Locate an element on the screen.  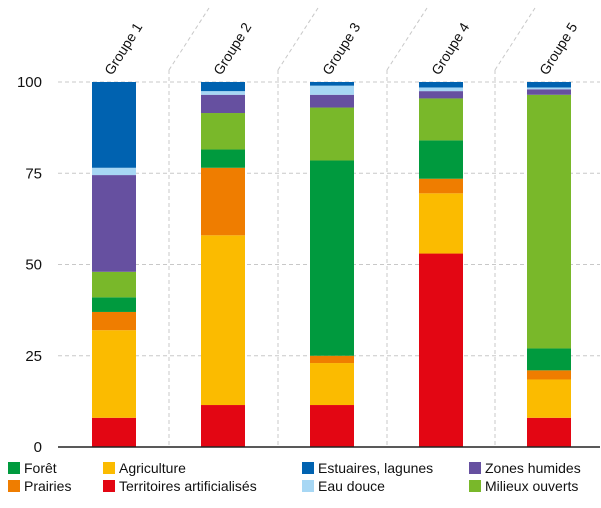
legend-label: Agriculture is located at coordinates (152, 468).